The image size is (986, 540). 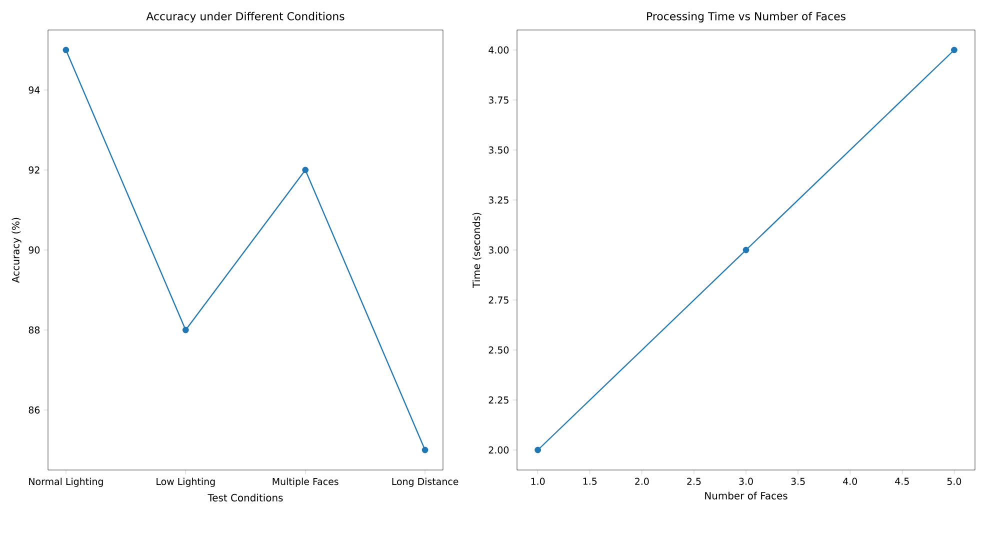 I want to click on y-tick-label: 88, so click(x=34, y=330).